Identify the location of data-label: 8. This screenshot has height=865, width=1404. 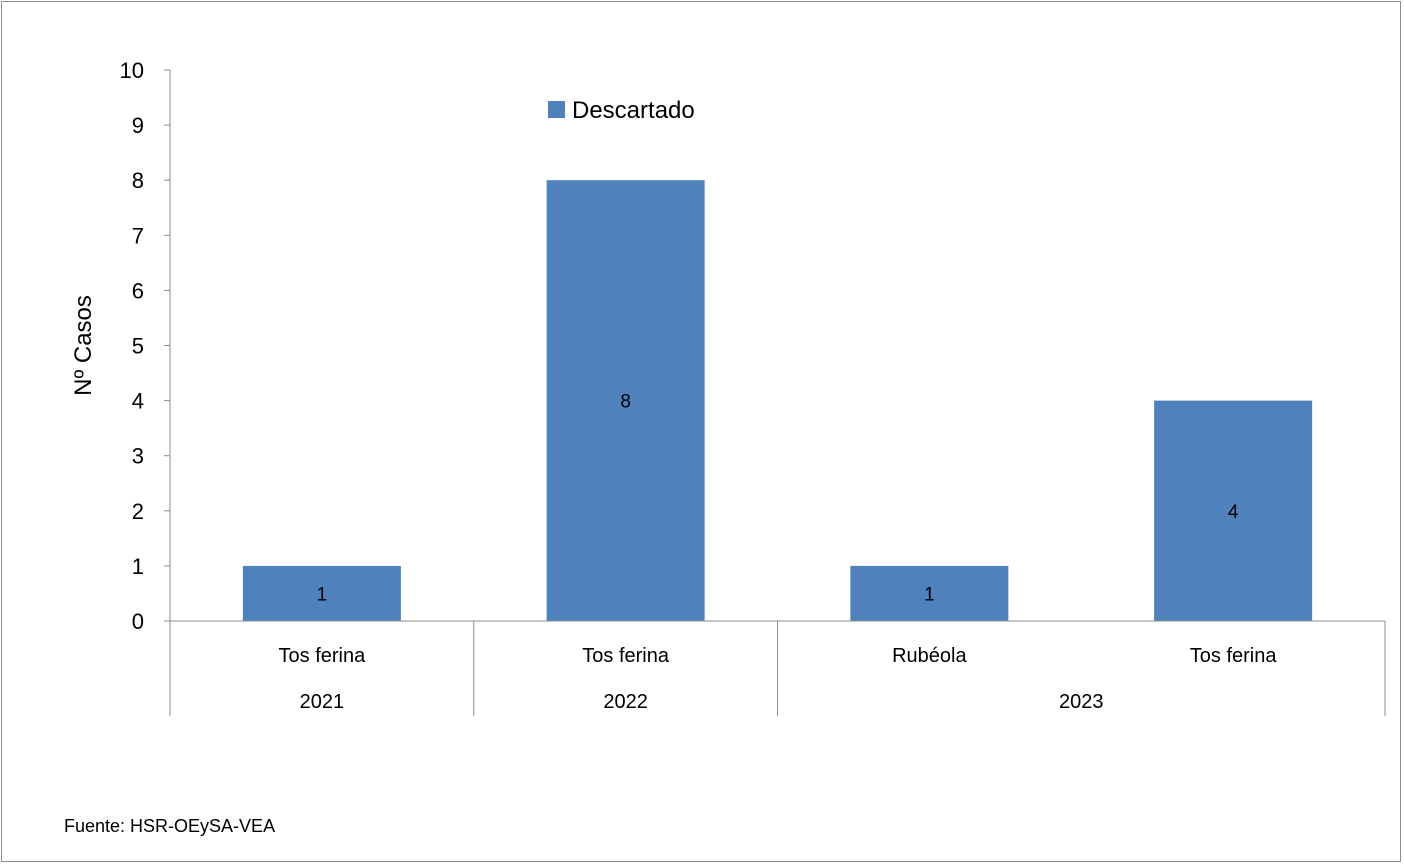
(625, 402).